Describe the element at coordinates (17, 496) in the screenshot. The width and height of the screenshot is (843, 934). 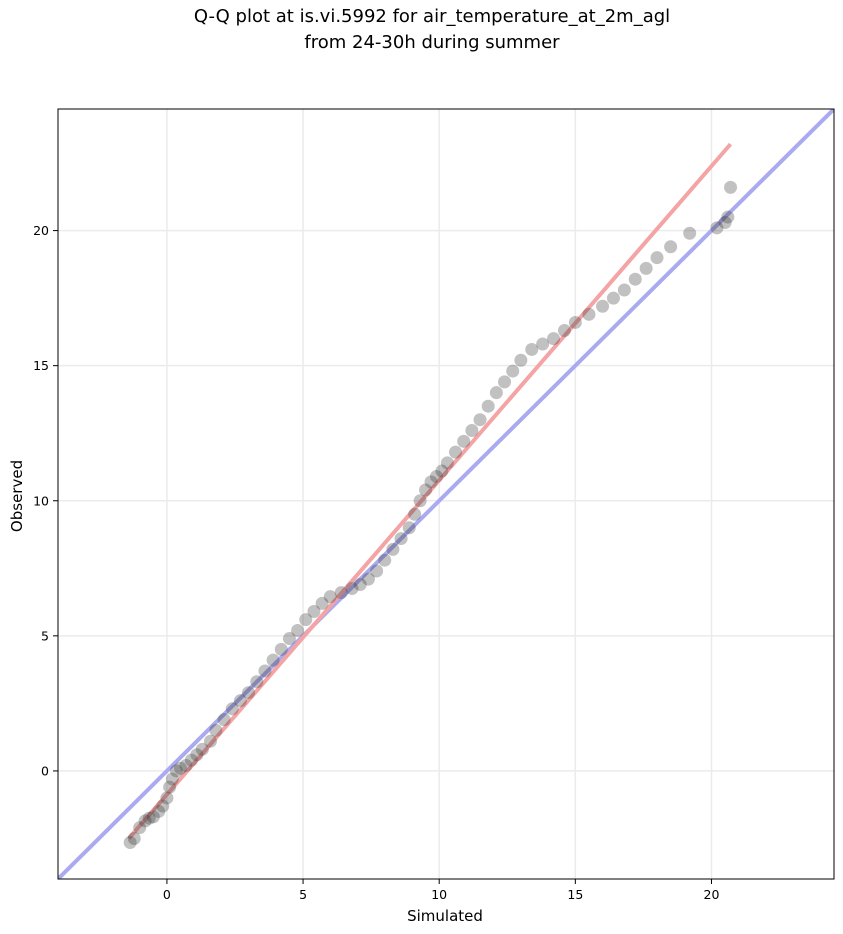
I see `y-axis-label: Observed` at that location.